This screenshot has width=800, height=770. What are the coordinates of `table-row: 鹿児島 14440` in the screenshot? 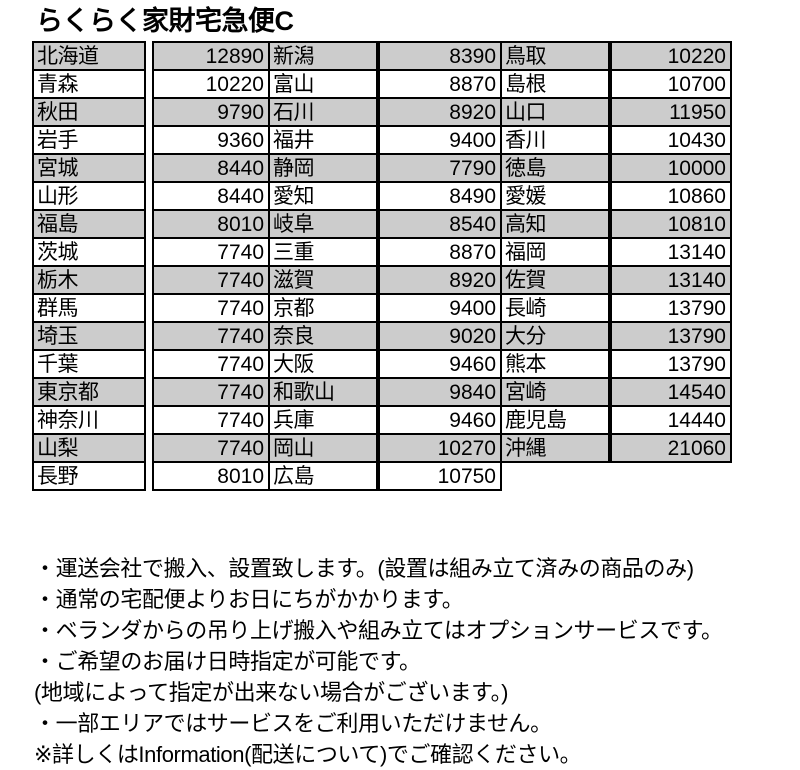 It's located at (616, 420).